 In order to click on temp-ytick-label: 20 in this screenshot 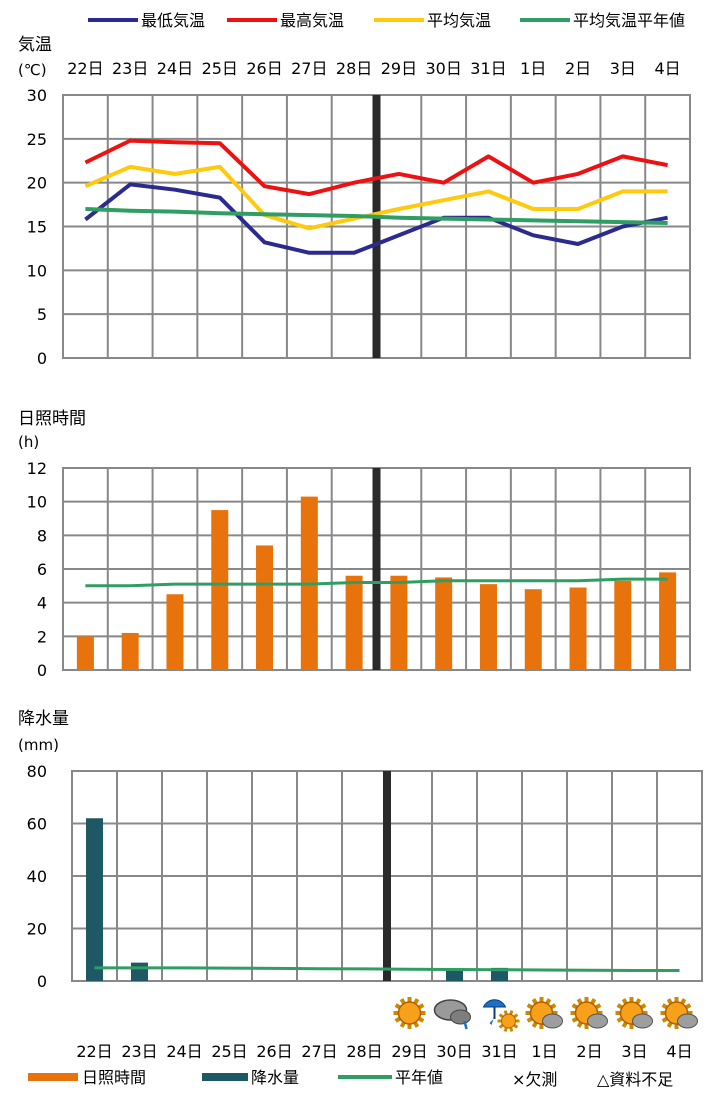, I will do `click(37, 183)`.